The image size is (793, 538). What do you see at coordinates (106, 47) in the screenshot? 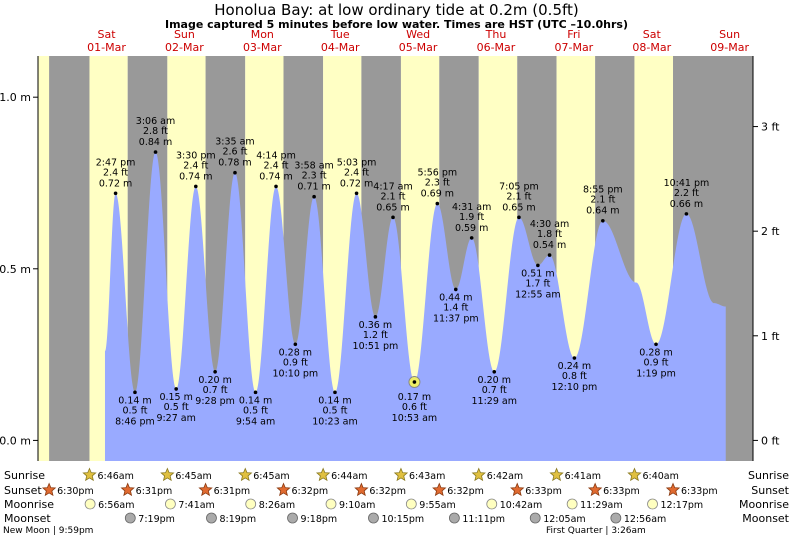
I see `day-date-label: 01-Mar` at bounding box center [106, 47].